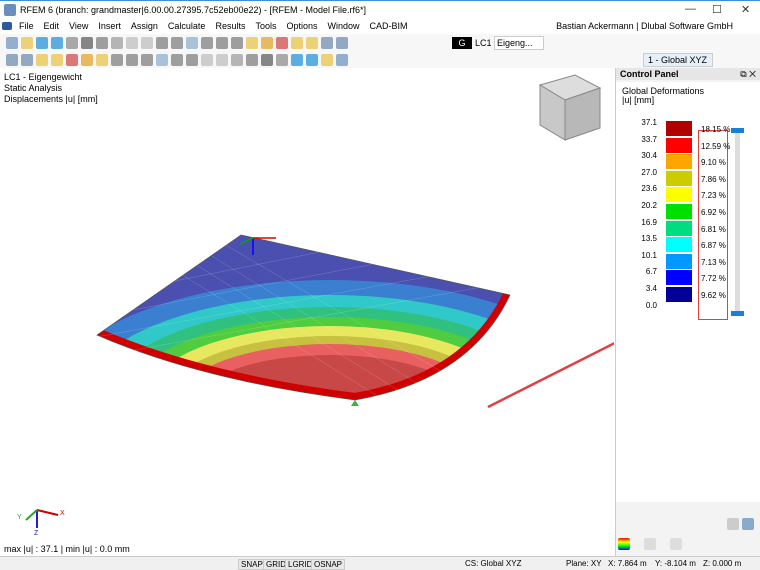 The image size is (760, 570). I want to click on percent-highlight, so click(713, 225).